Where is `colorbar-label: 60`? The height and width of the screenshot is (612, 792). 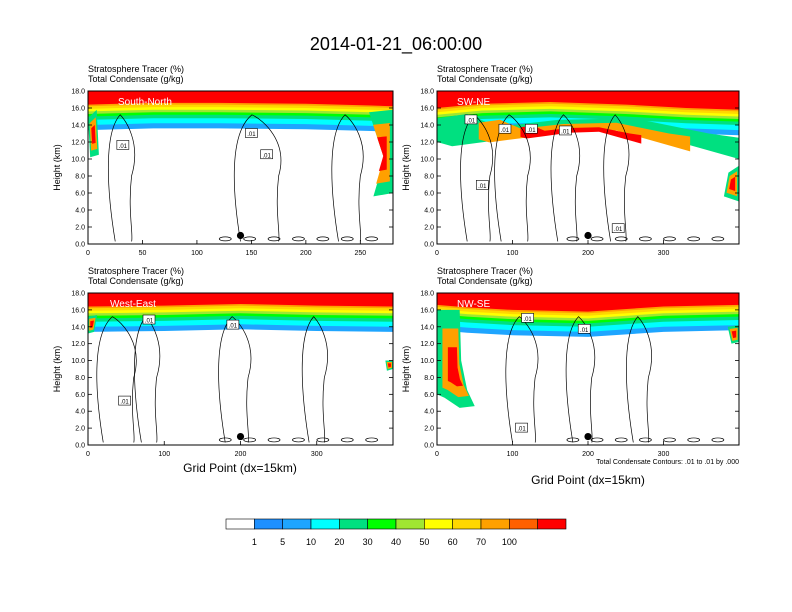
colorbar-label: 60 is located at coordinates (453, 542).